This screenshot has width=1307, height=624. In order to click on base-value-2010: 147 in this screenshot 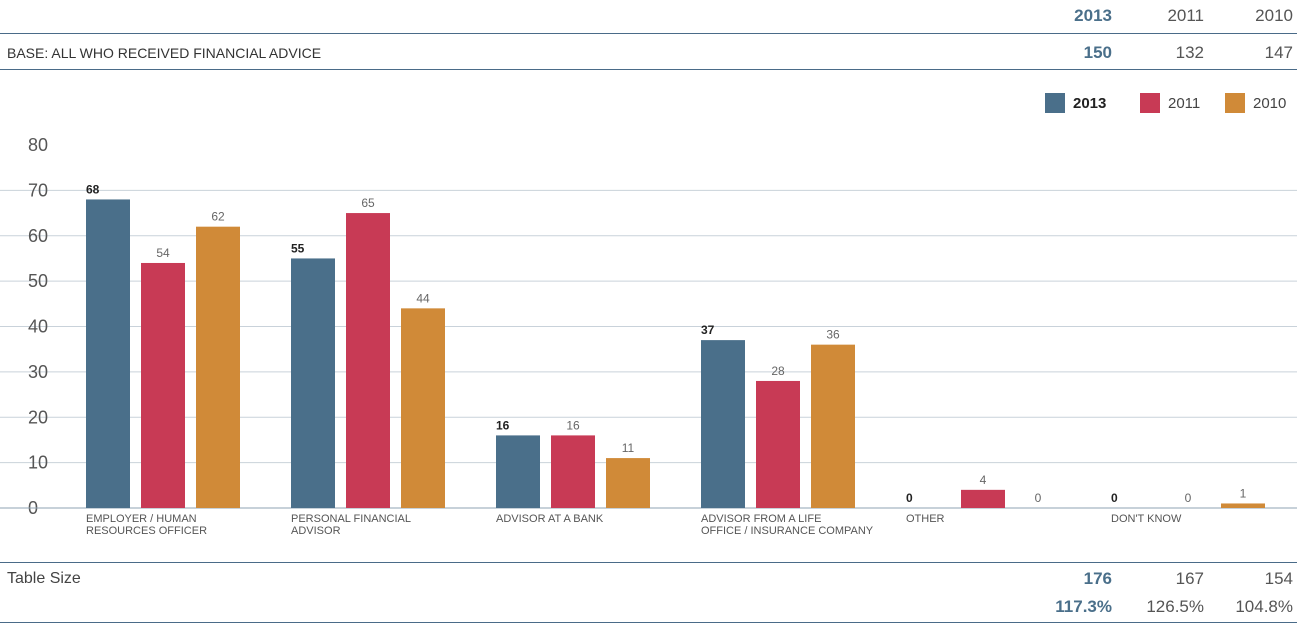, I will do `click(1278, 52)`.